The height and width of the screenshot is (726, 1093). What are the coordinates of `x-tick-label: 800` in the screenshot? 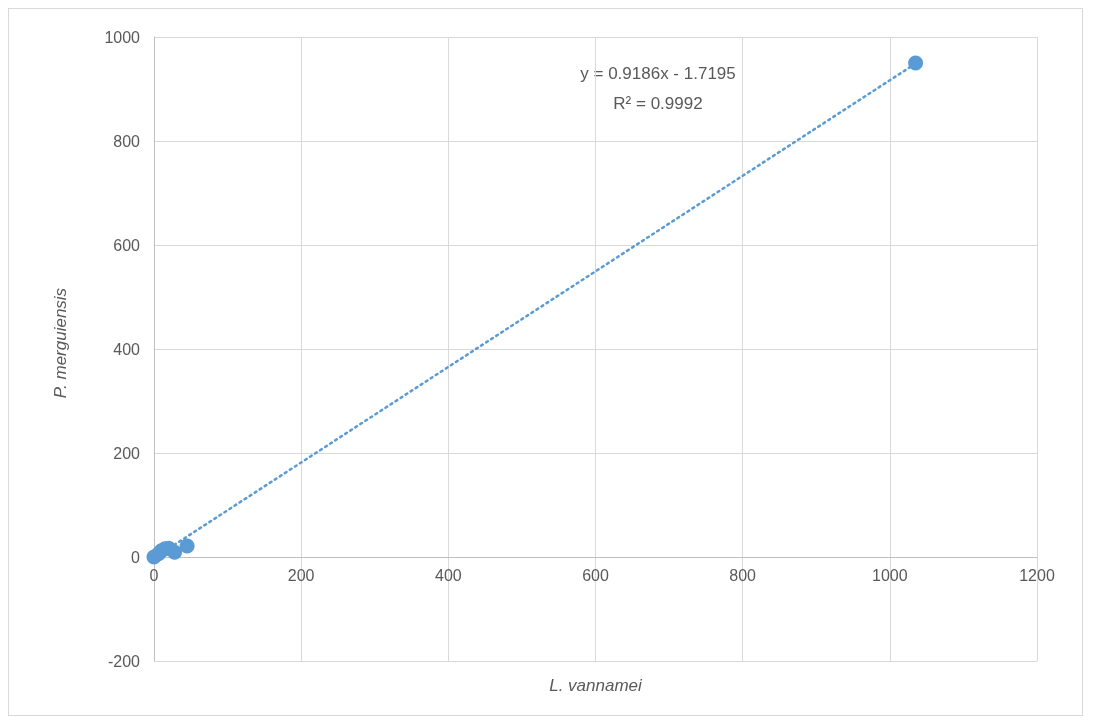 It's located at (743, 575).